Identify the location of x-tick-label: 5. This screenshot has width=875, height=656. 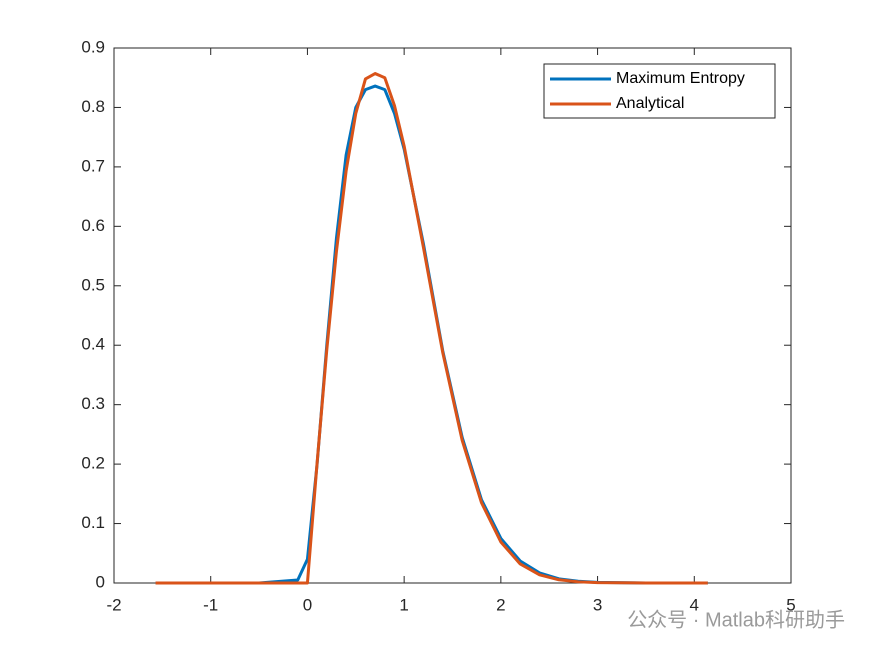
(790, 604).